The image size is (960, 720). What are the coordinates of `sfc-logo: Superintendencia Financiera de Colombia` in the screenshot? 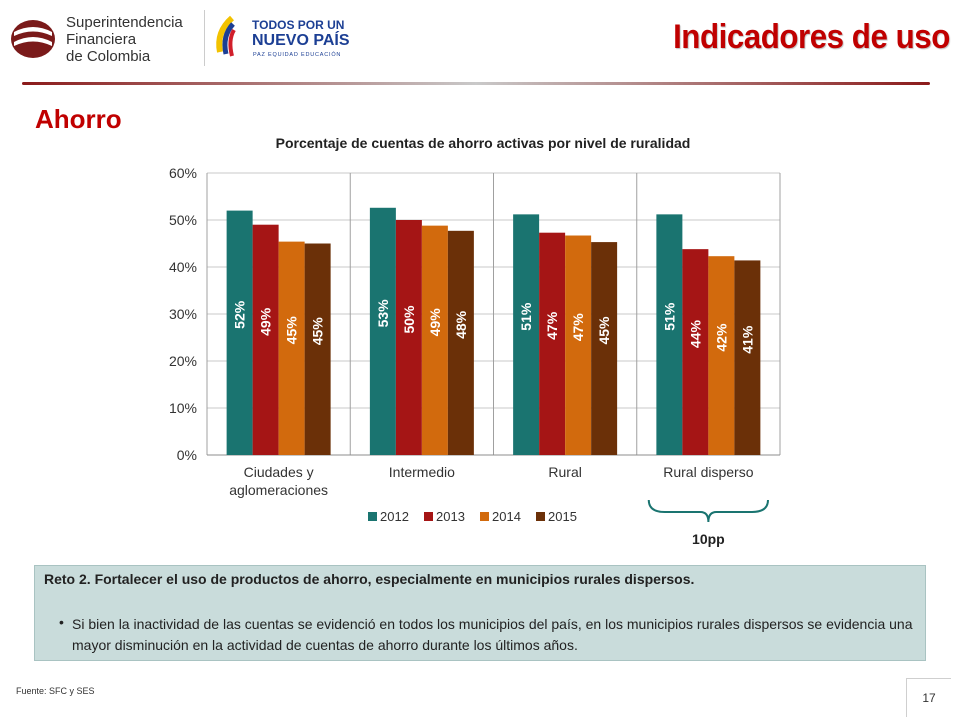 It's located at (106, 39).